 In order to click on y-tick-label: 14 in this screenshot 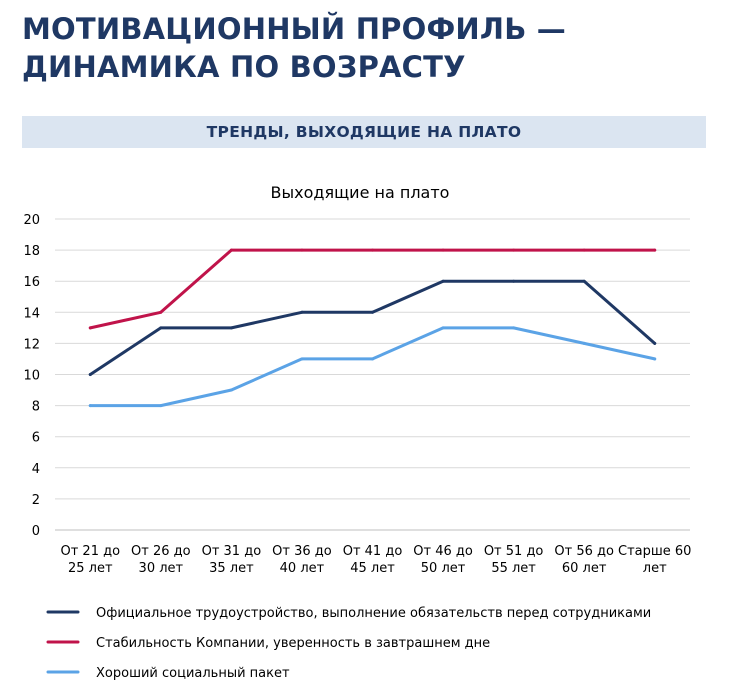, I will do `click(31, 313)`.